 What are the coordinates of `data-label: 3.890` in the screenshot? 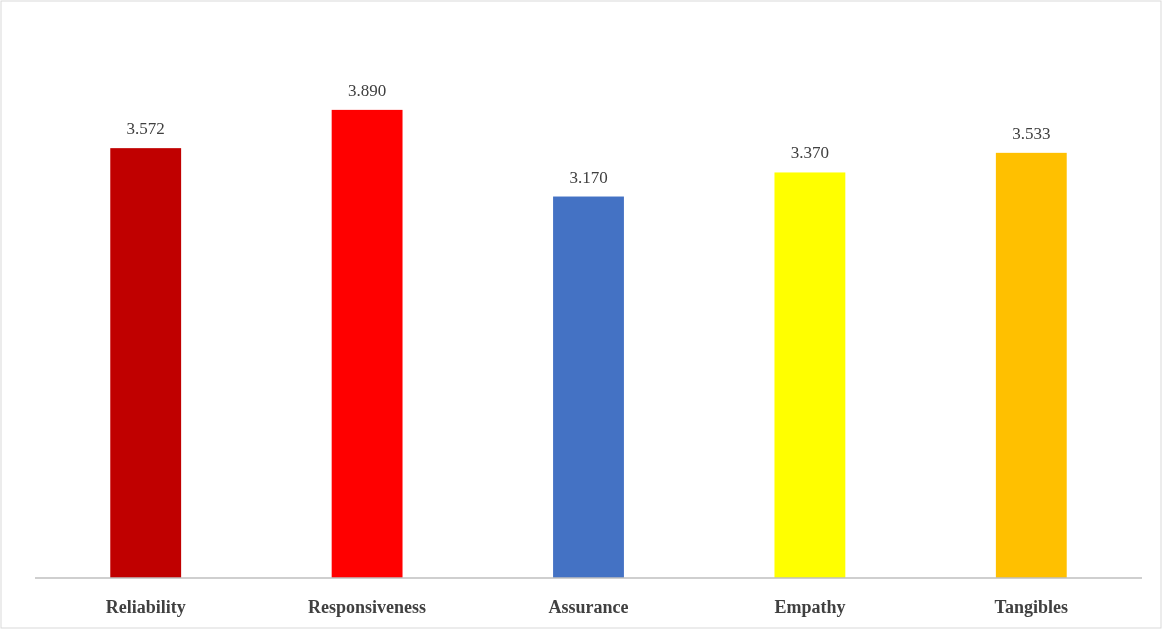 It's located at (367, 90).